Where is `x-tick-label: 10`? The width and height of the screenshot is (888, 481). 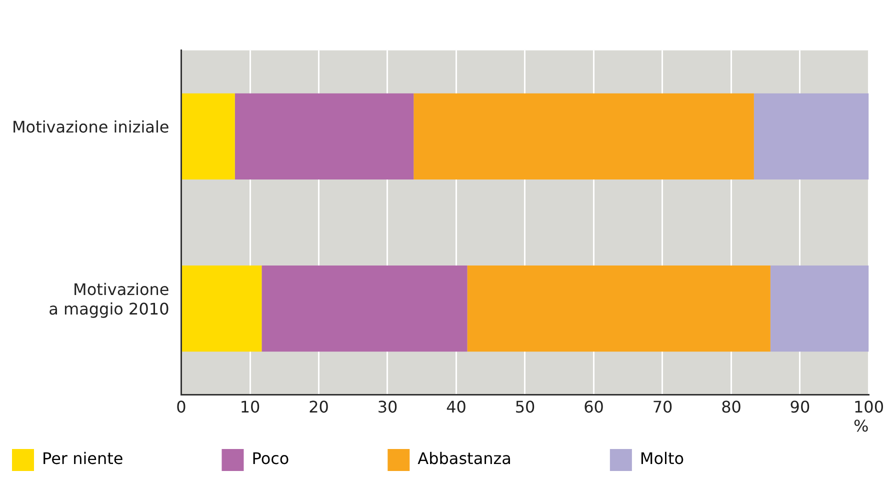 x-tick-label: 10 is located at coordinates (250, 406).